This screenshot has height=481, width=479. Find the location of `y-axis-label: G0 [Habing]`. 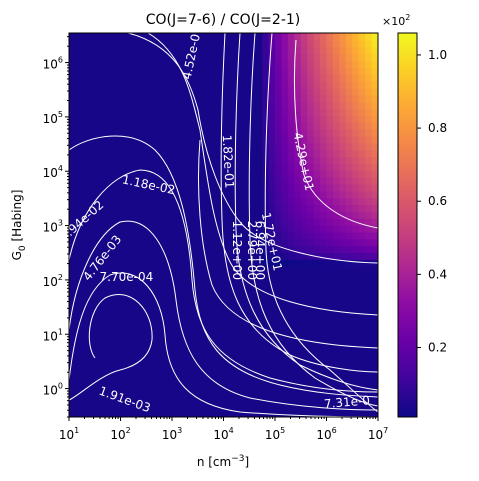

y-axis-label: G0 [Habing] is located at coordinates (19, 225).